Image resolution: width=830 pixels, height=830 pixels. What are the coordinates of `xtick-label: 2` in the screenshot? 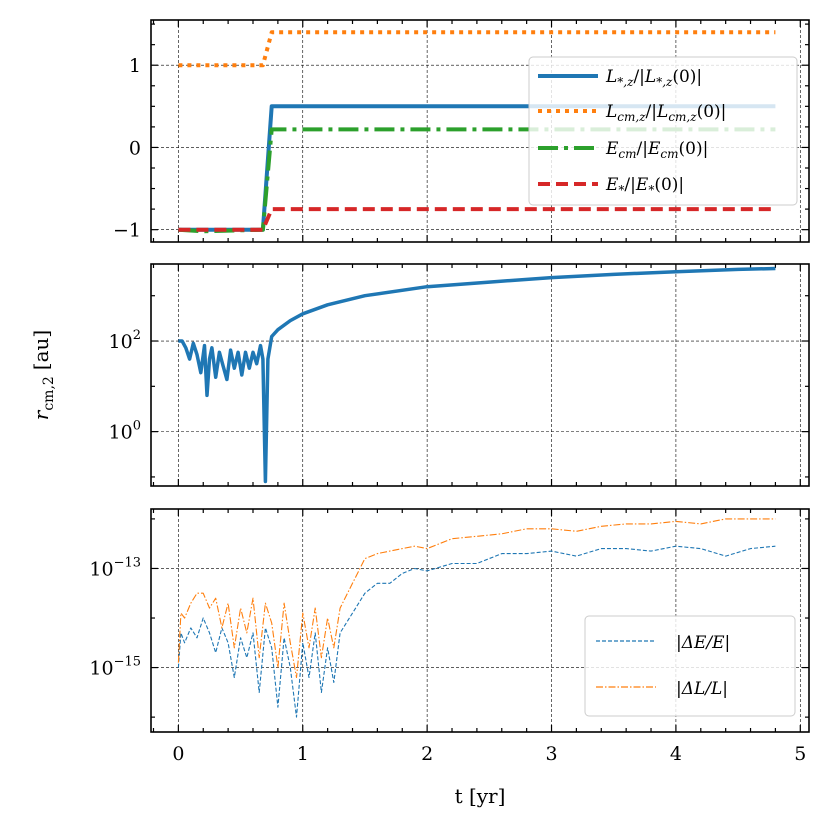 It's located at (427, 754).